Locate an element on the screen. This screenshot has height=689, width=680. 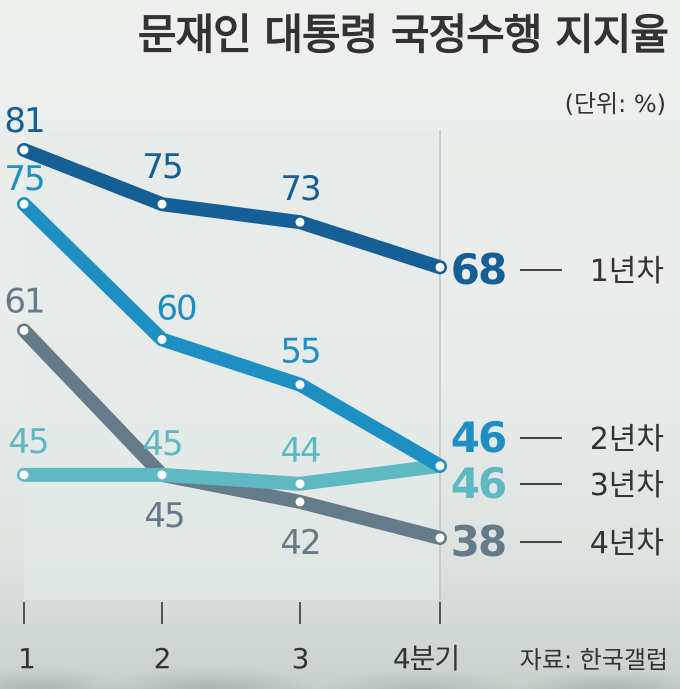
source-label: 자료: 한국갤럽 is located at coordinates (593, 660).